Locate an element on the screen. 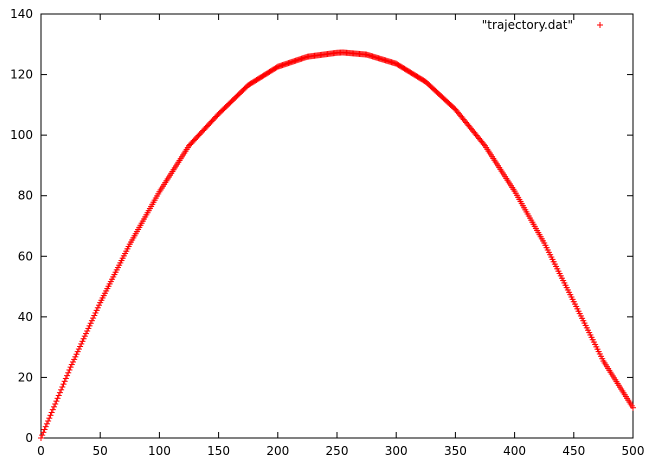  x-tick-label: 450 is located at coordinates (573, 451).